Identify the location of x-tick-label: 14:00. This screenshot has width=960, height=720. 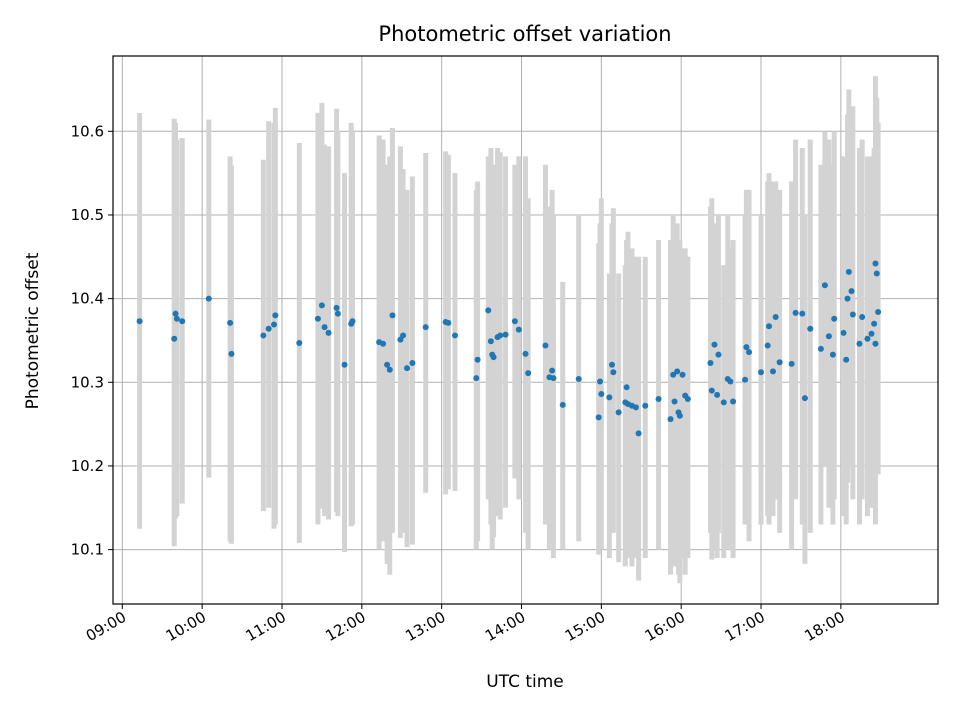
(505, 626).